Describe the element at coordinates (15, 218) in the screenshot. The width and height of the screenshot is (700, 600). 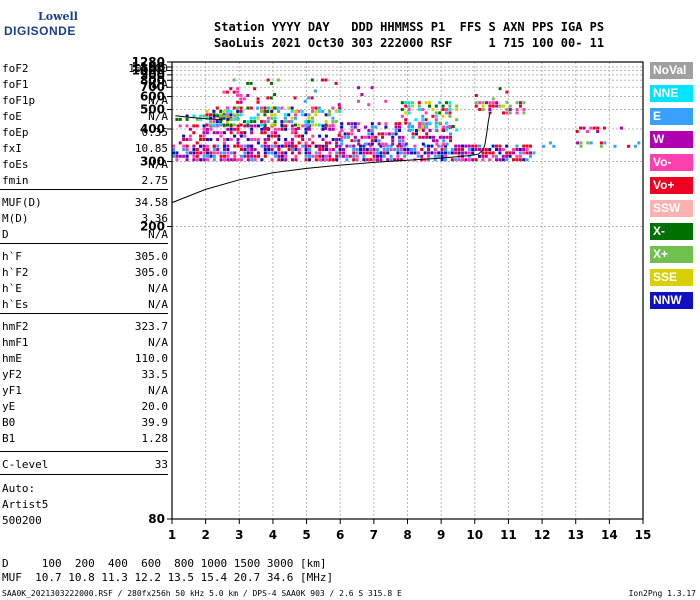
I see `param-name: M(D)` at that location.